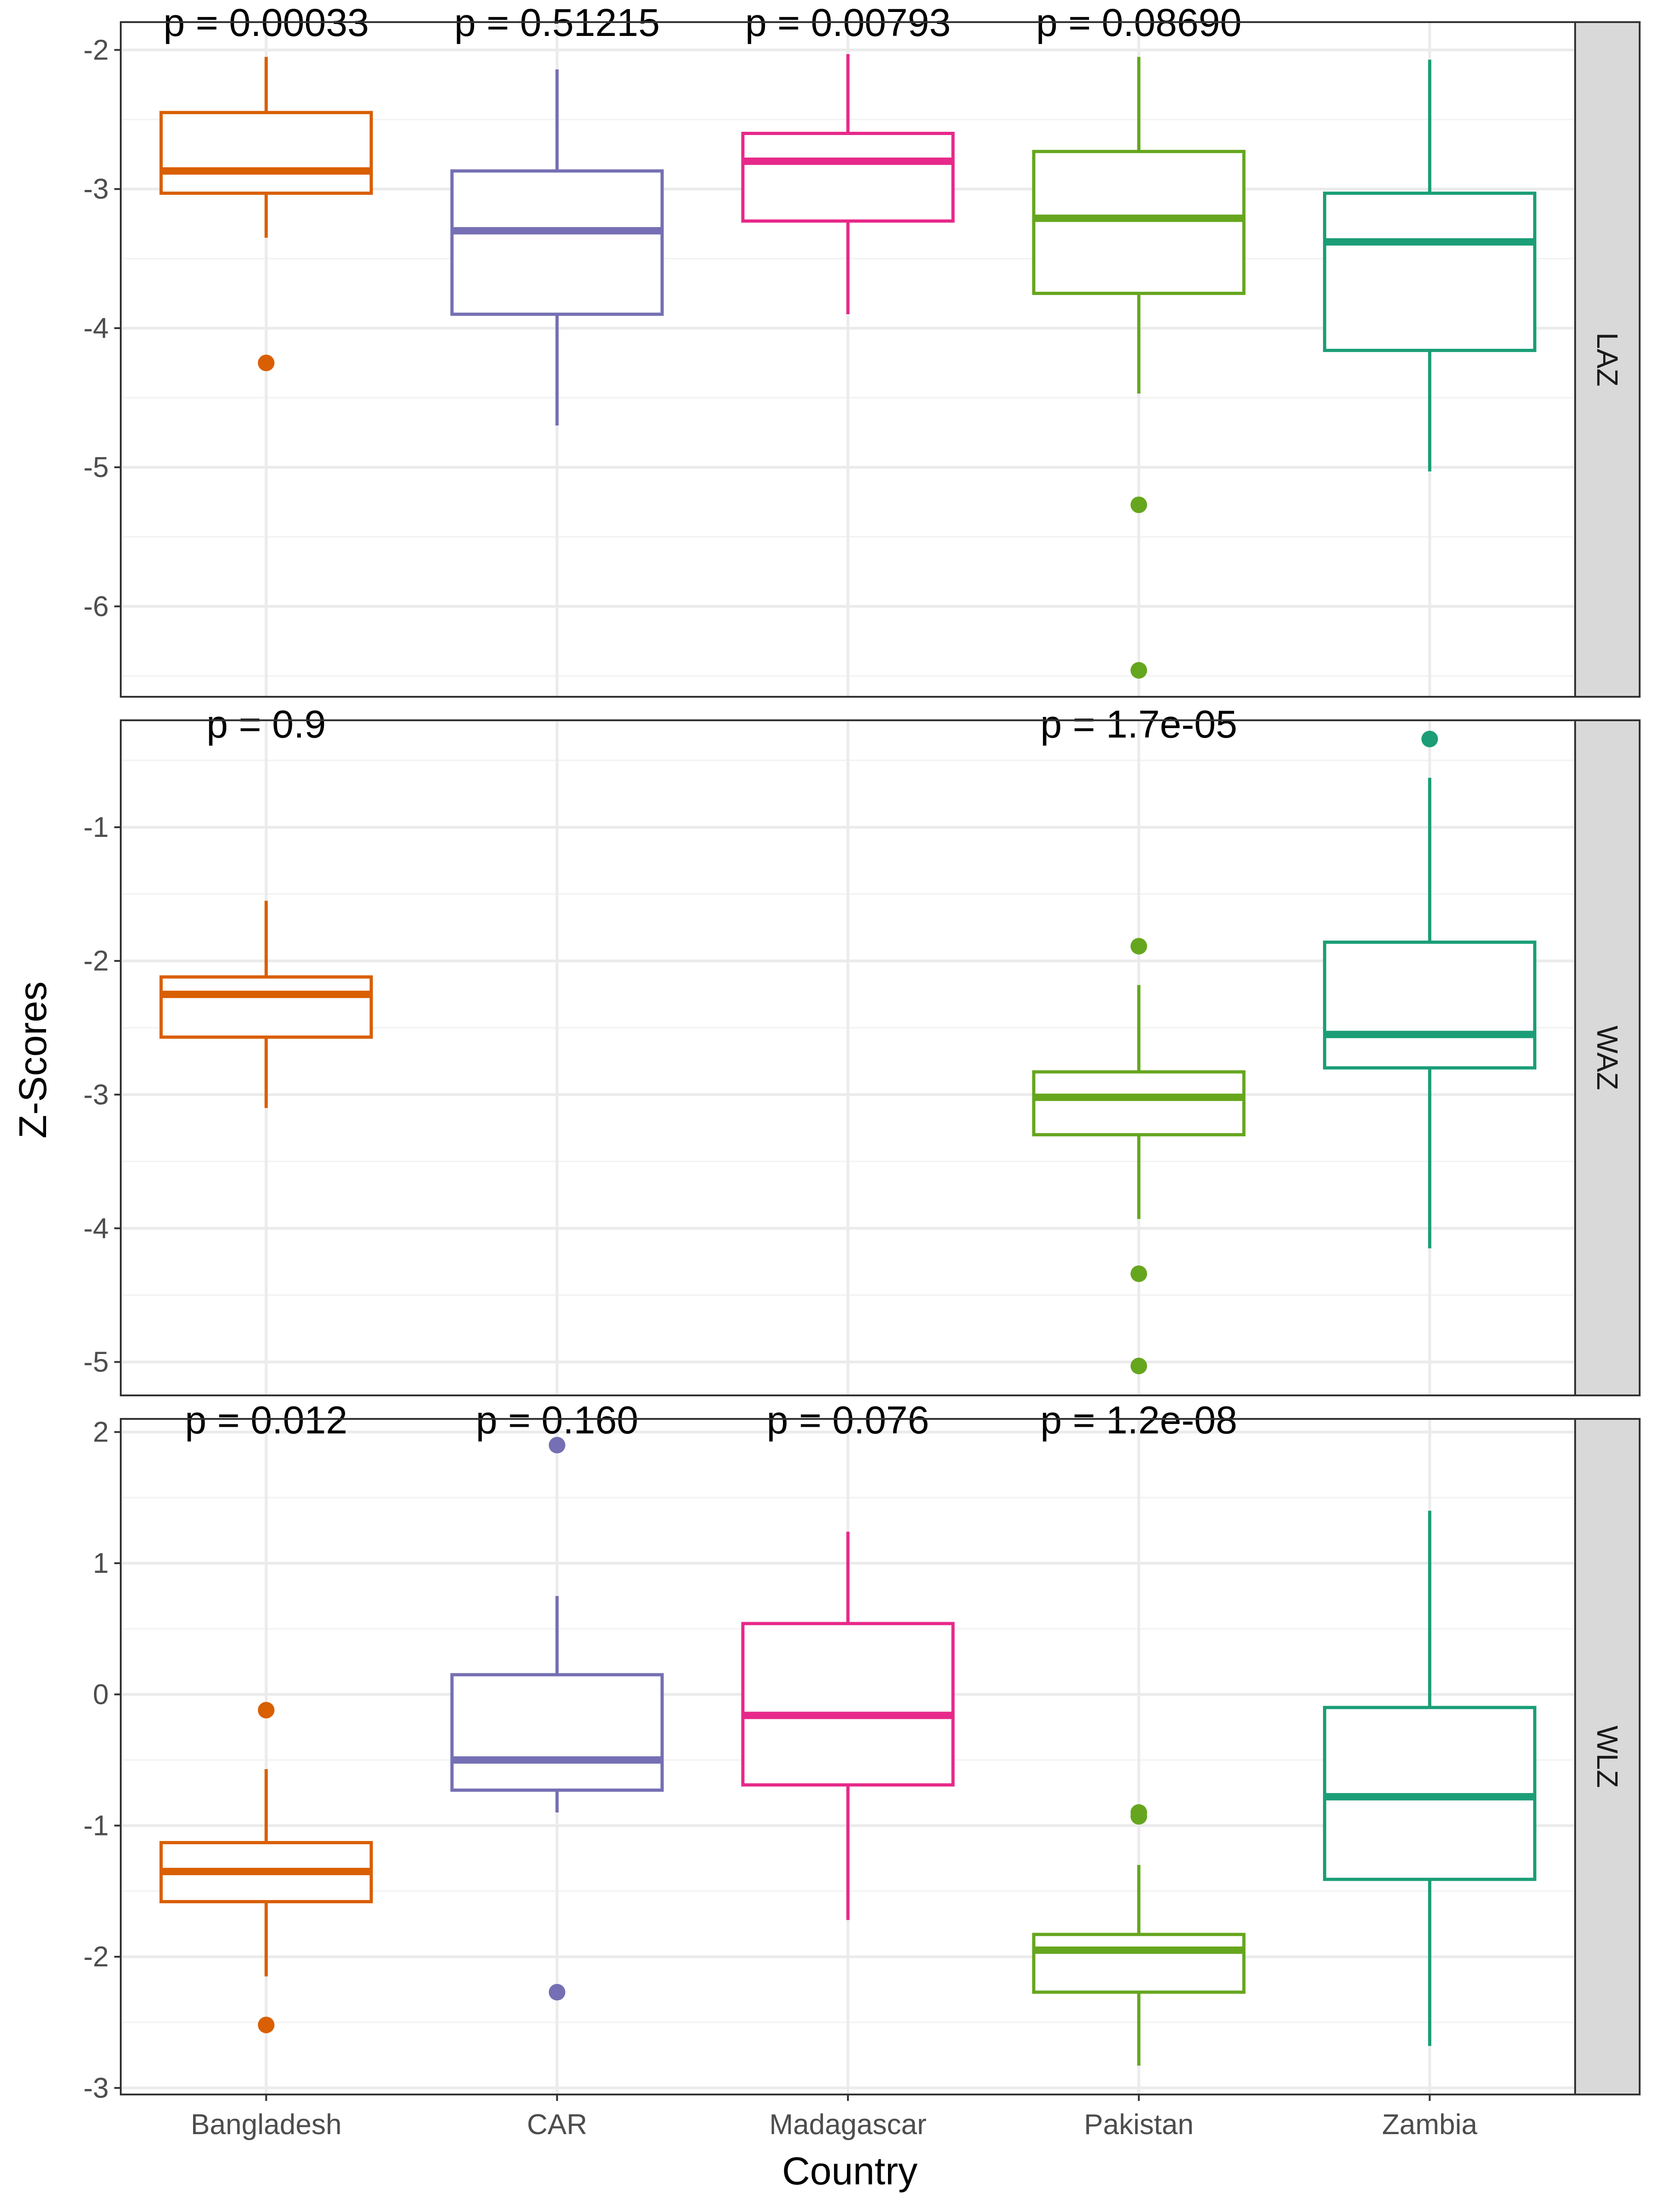 This screenshot has height=2212, width=1659. Describe the element at coordinates (1139, 724) in the screenshot. I see `p-value-label: p = 1.7e-05` at that location.